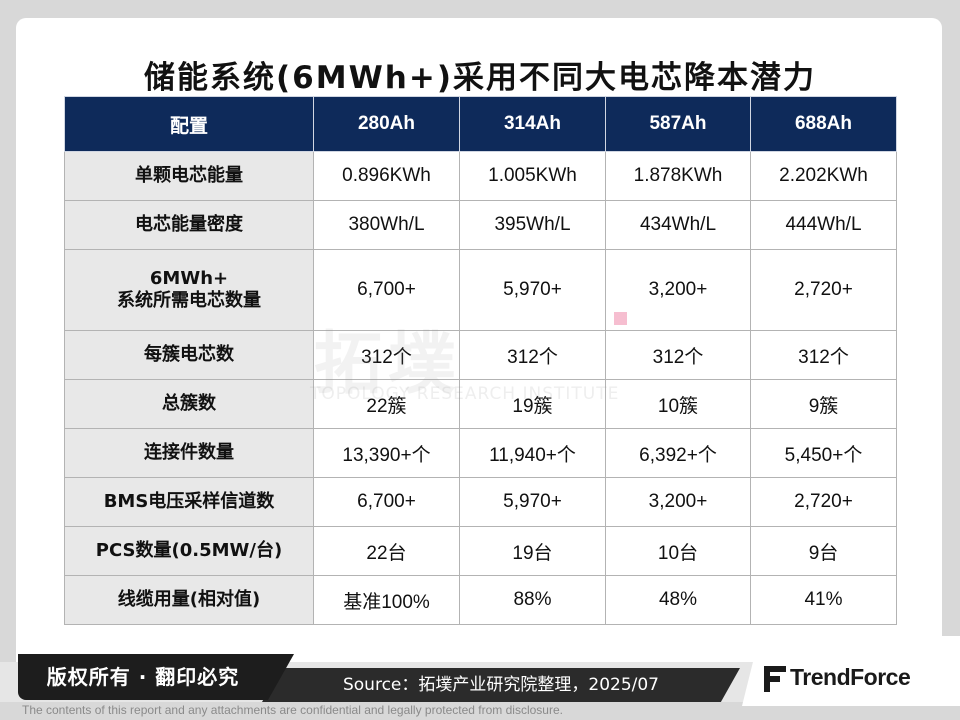 Image resolution: width=960 pixels, height=720 pixels. I want to click on table-cell: 1.878KWh, so click(678, 176).